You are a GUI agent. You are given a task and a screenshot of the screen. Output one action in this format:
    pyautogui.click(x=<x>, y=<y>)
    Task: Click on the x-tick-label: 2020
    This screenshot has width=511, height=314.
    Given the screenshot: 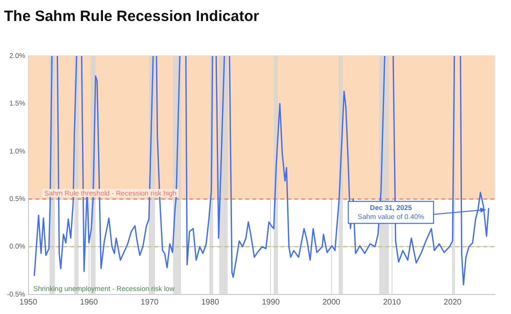 What is the action you would take?
    pyautogui.click(x=453, y=301)
    